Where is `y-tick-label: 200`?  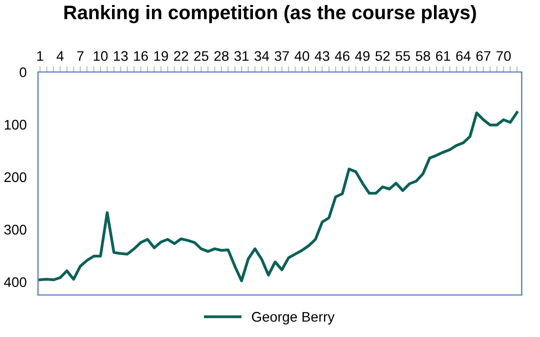 y-tick-label: 200 is located at coordinates (15, 177).